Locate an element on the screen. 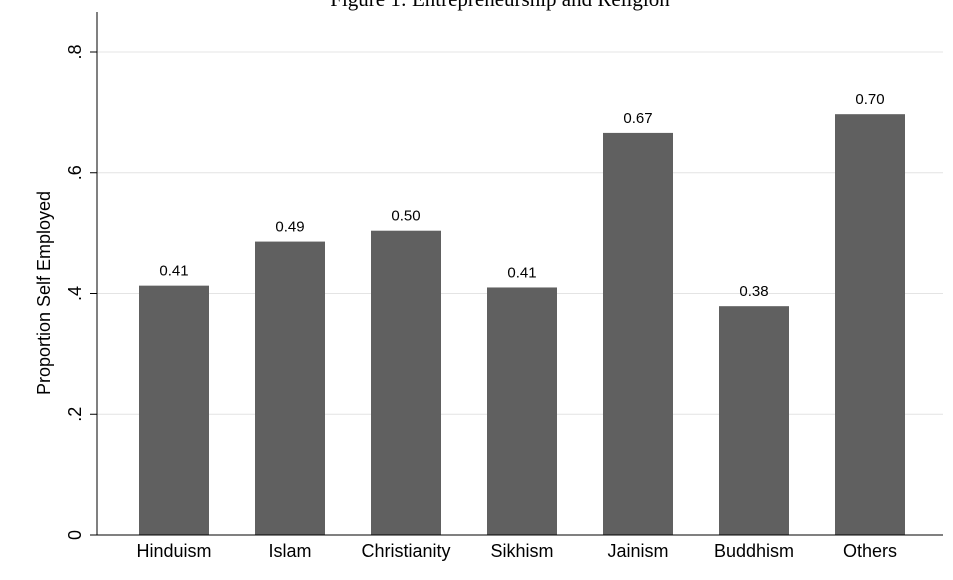 The image size is (953, 580). x-tick-label: Hinduism is located at coordinates (173, 551).